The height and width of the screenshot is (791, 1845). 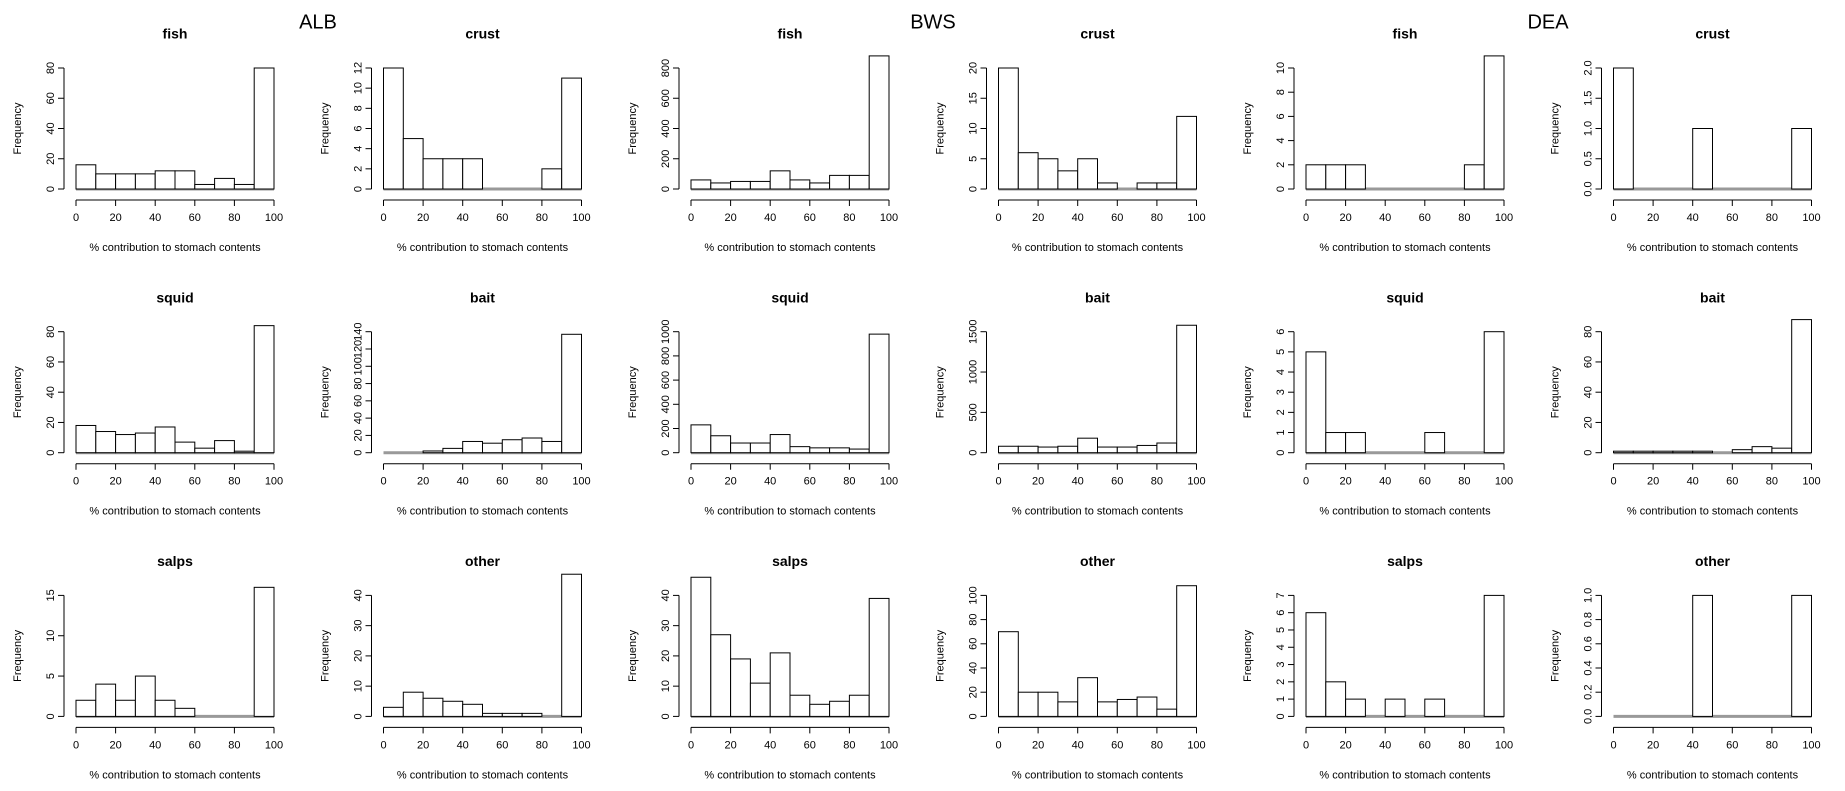 What do you see at coordinates (1588, 67) in the screenshot?
I see `y-tick-label: 2.0` at bounding box center [1588, 67].